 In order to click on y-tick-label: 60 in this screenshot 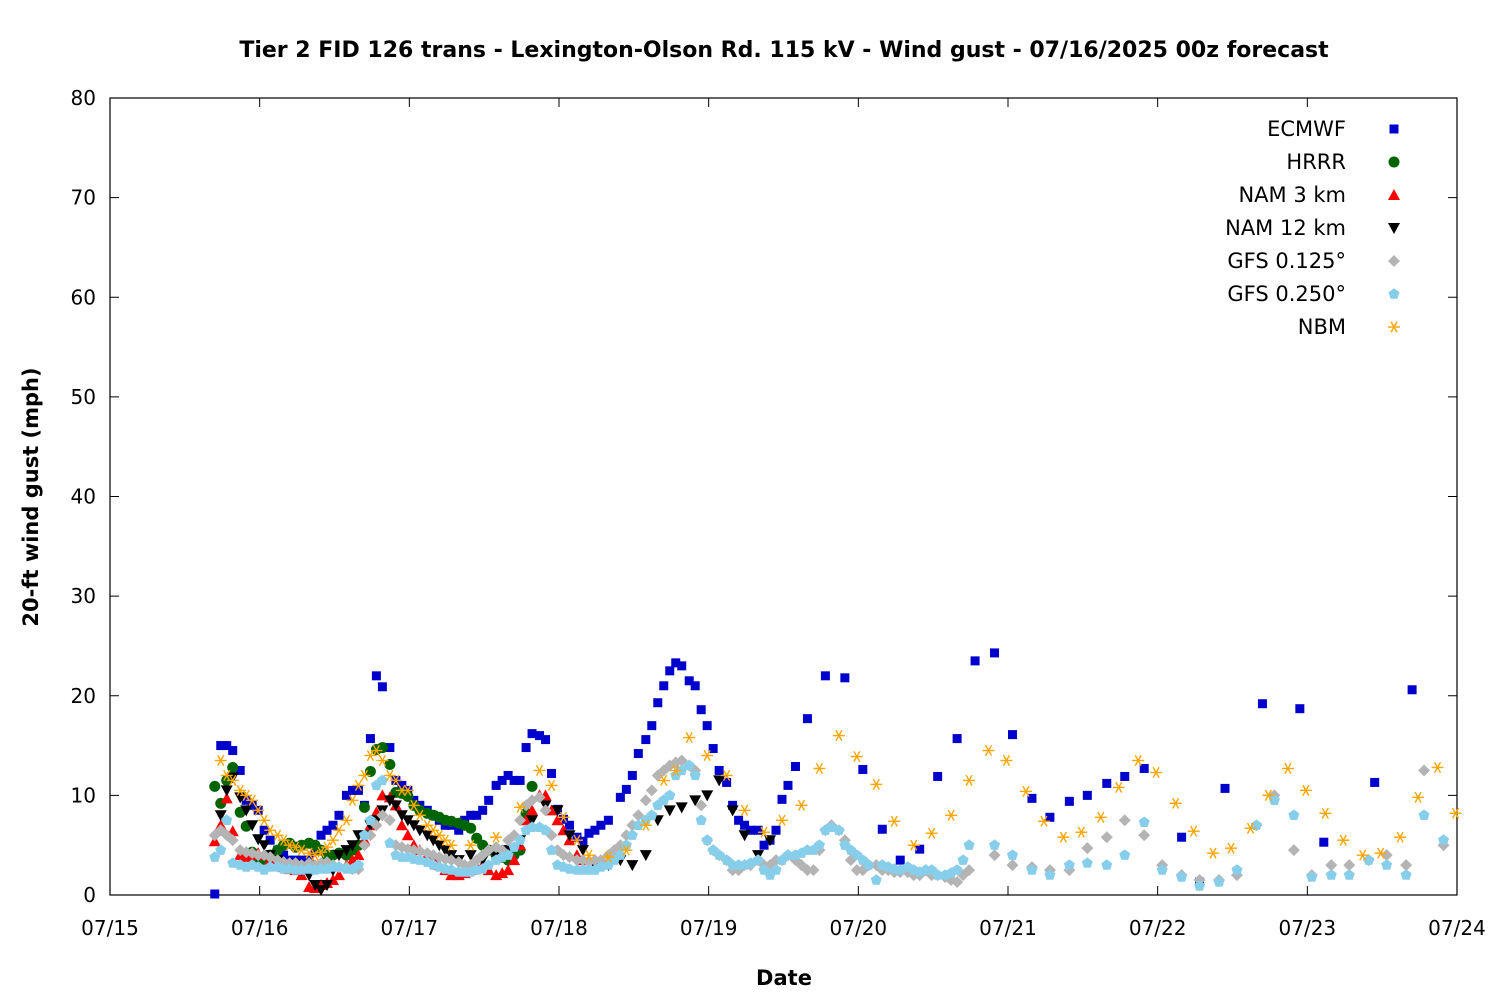, I will do `click(83, 297)`.